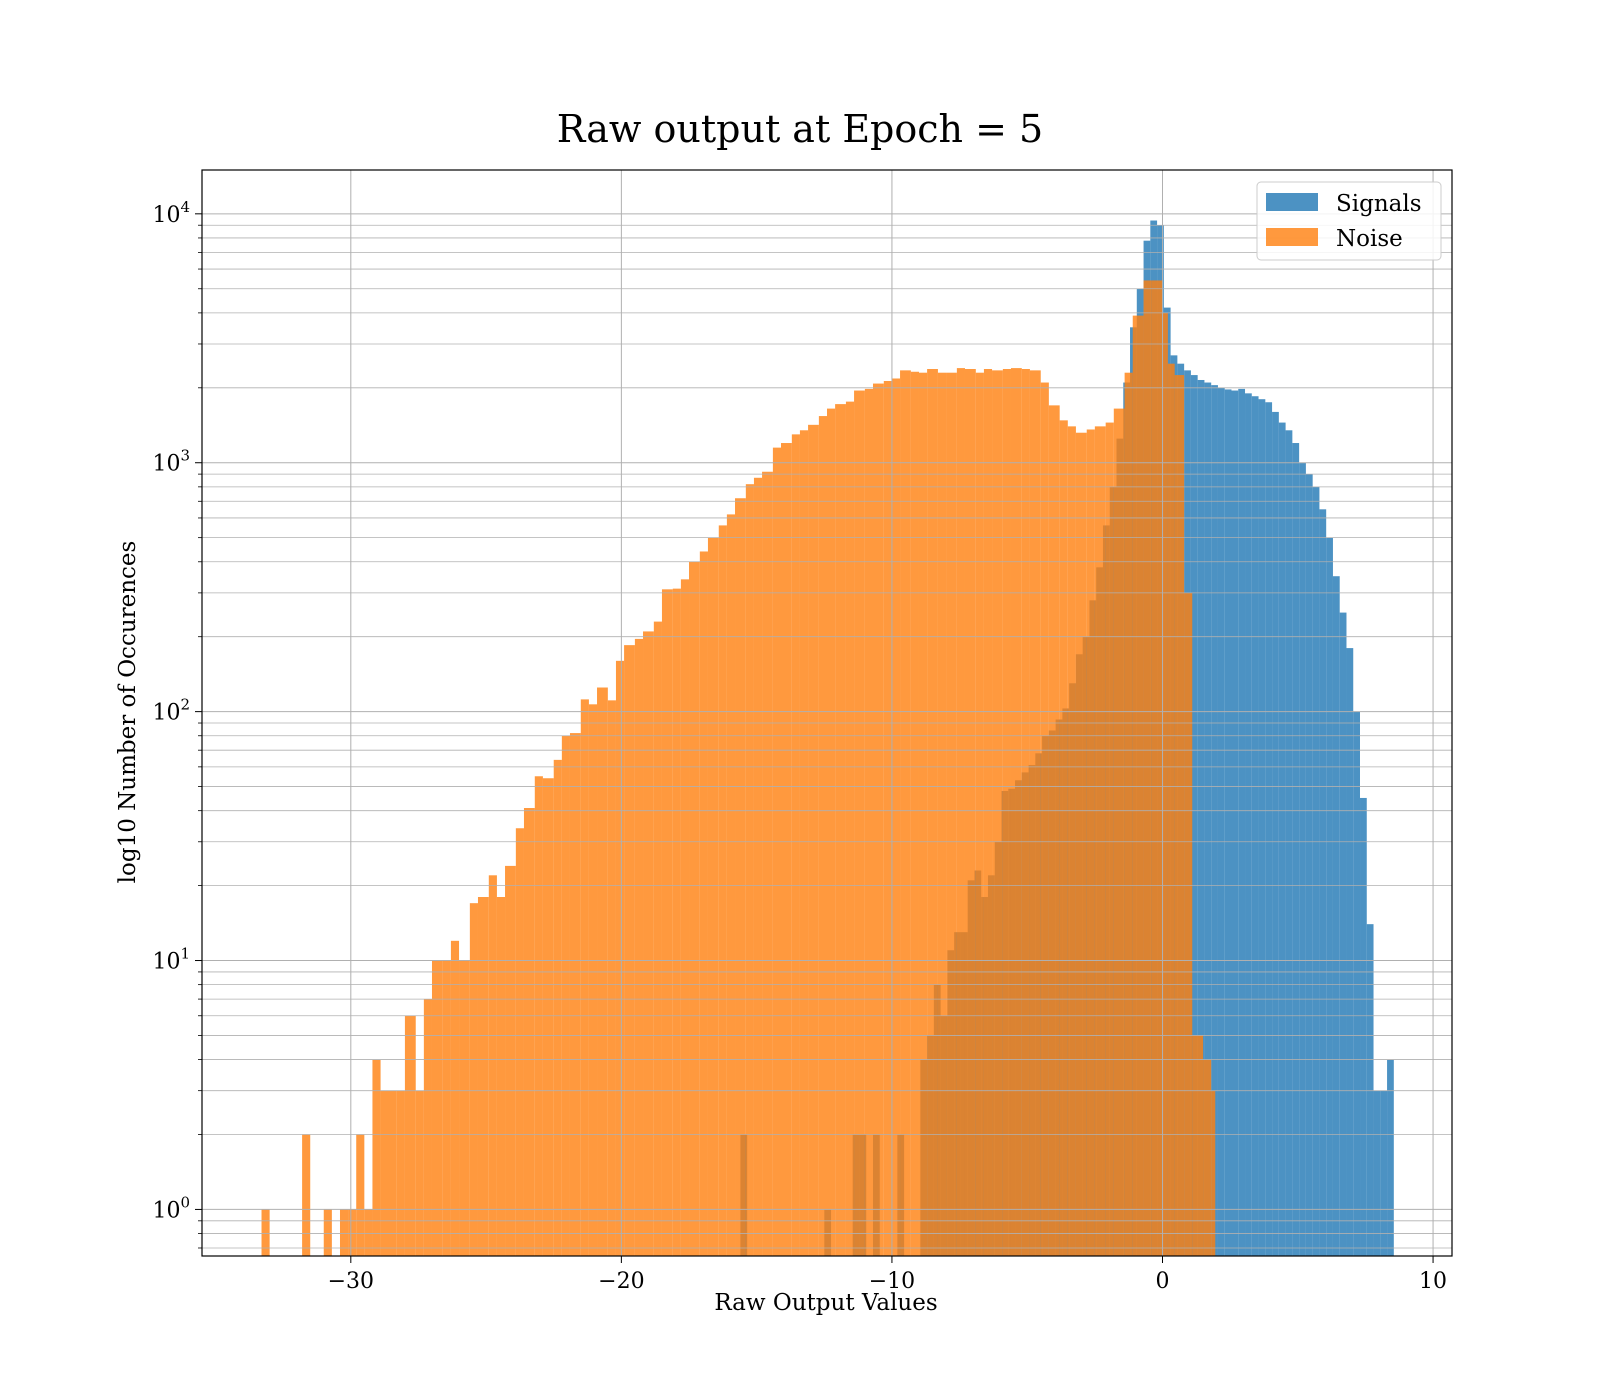 This screenshot has height=1400, width=1600. What do you see at coordinates (351, 1281) in the screenshot?
I see `x-tick-label: −30` at bounding box center [351, 1281].